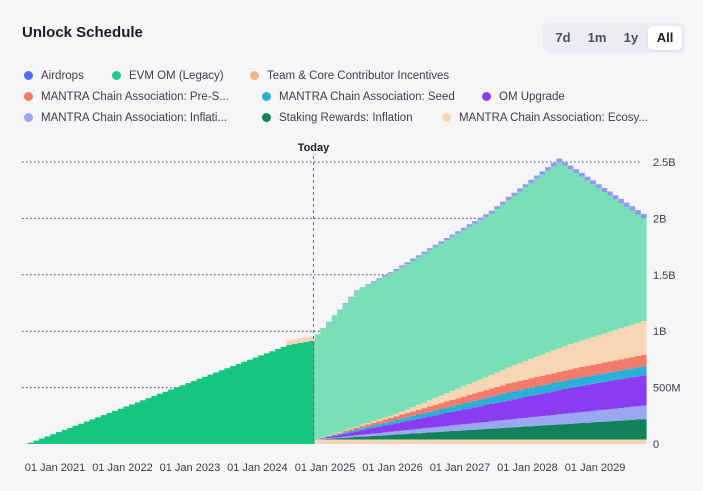 This screenshot has height=491, width=703. I want to click on x-tick-label: 01 Jan 2029, so click(595, 468).